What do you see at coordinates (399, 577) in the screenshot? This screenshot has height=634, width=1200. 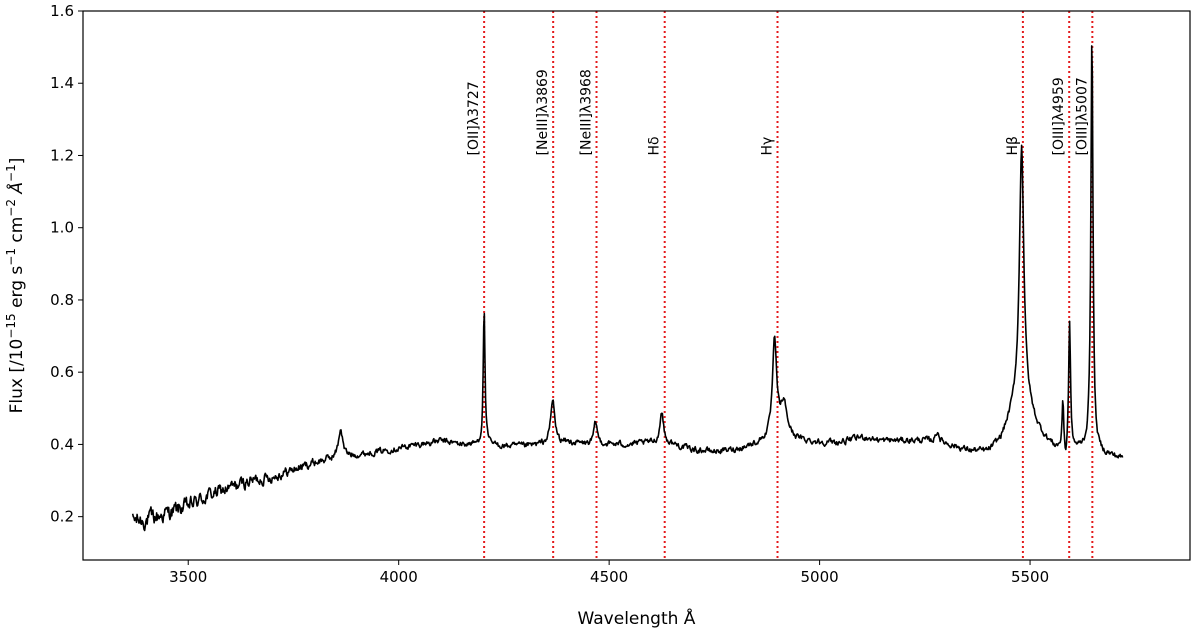 I see `x-tick-label: 4000` at bounding box center [399, 577].